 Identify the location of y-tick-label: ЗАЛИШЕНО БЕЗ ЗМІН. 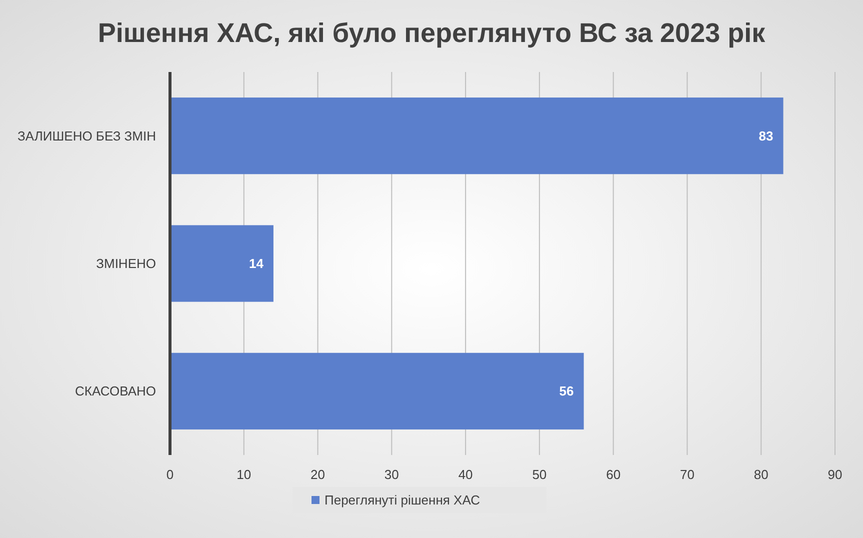
(87, 136).